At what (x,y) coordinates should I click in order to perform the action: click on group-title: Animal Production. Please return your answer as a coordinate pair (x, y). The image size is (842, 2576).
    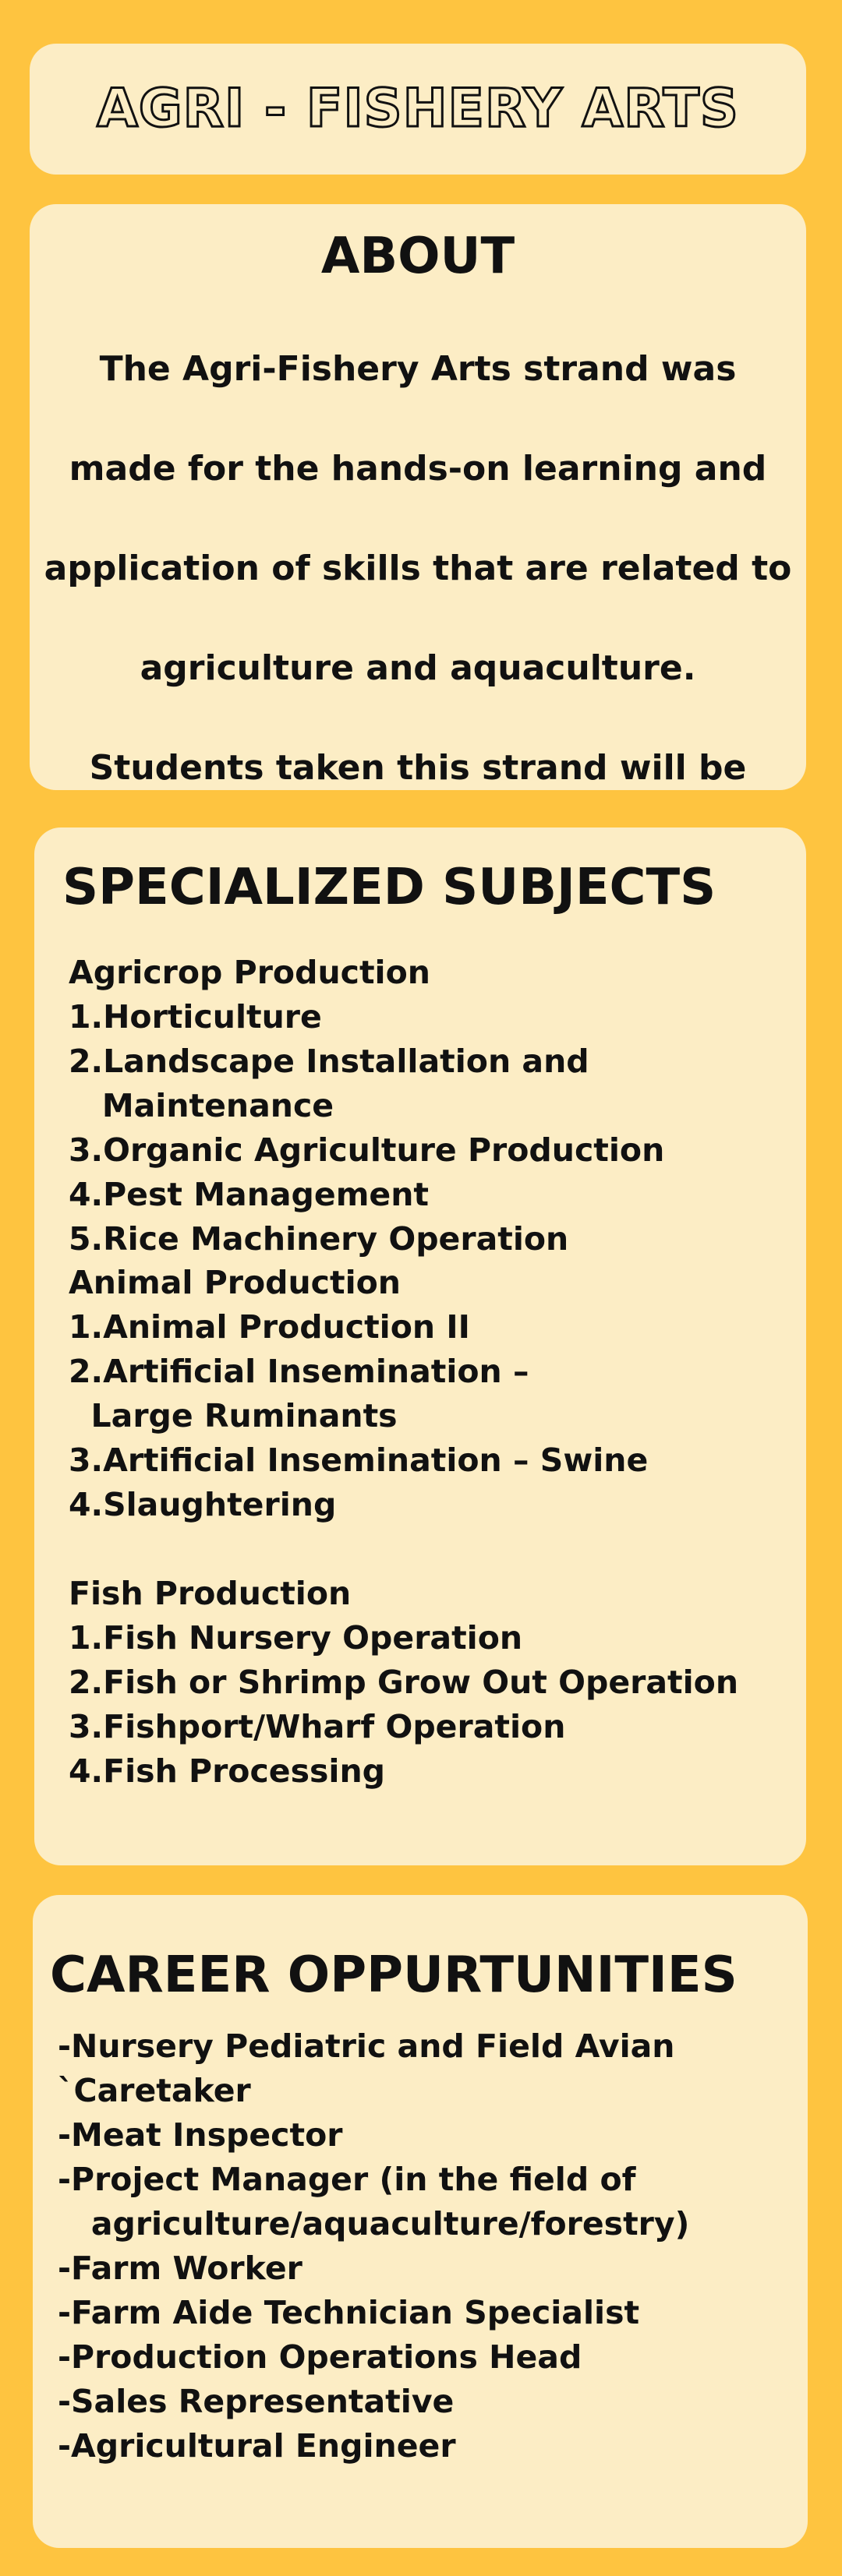
    Looking at the image, I should click on (235, 1282).